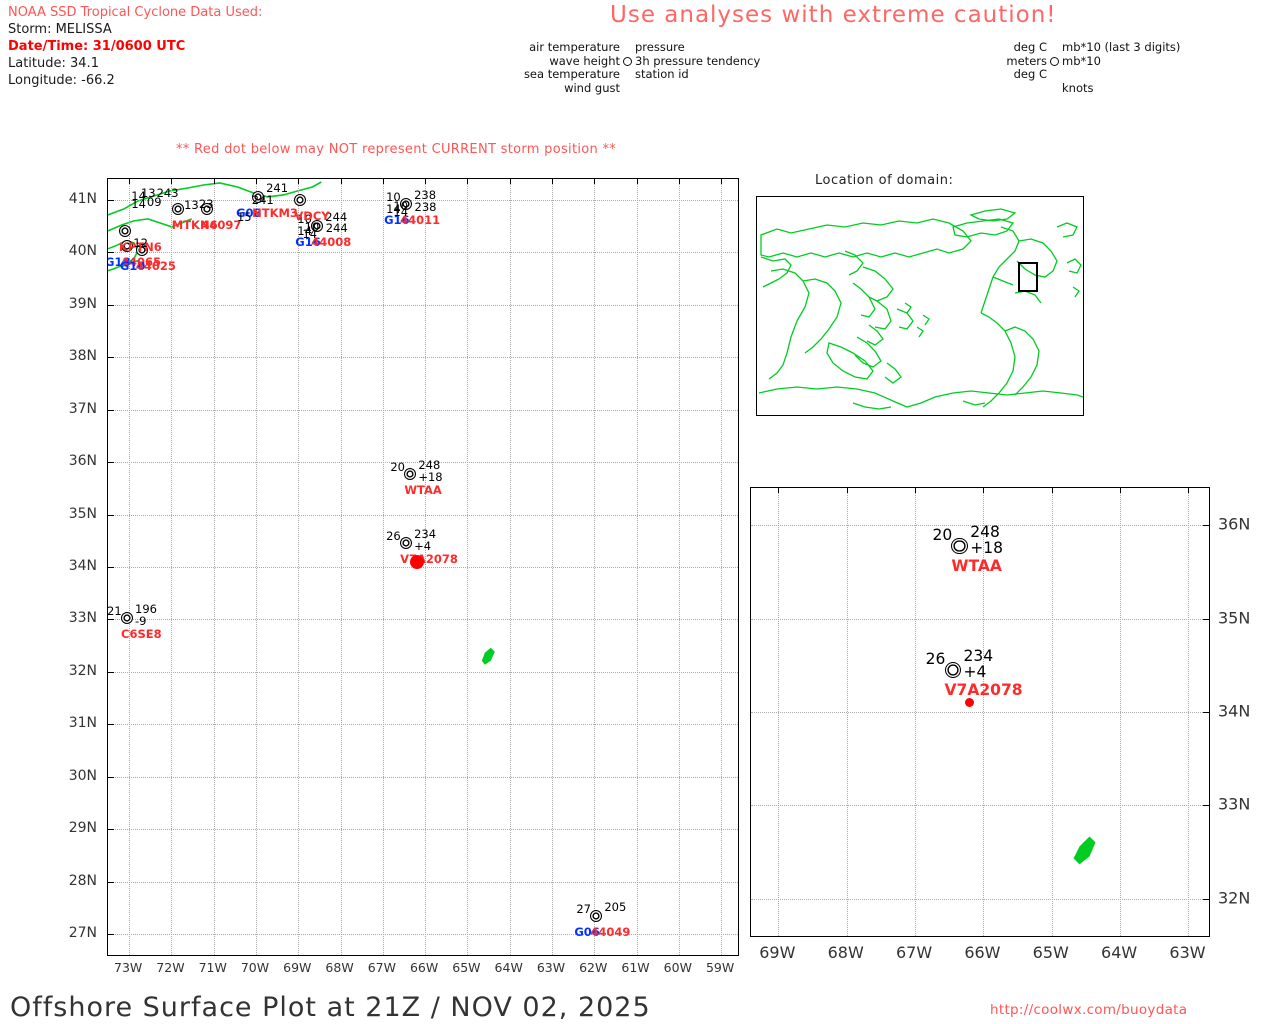 Image resolution: width=1280 pixels, height=1024 pixels. Describe the element at coordinates (584, 60) in the screenshot. I see `legend-wave-height: wave height` at that location.